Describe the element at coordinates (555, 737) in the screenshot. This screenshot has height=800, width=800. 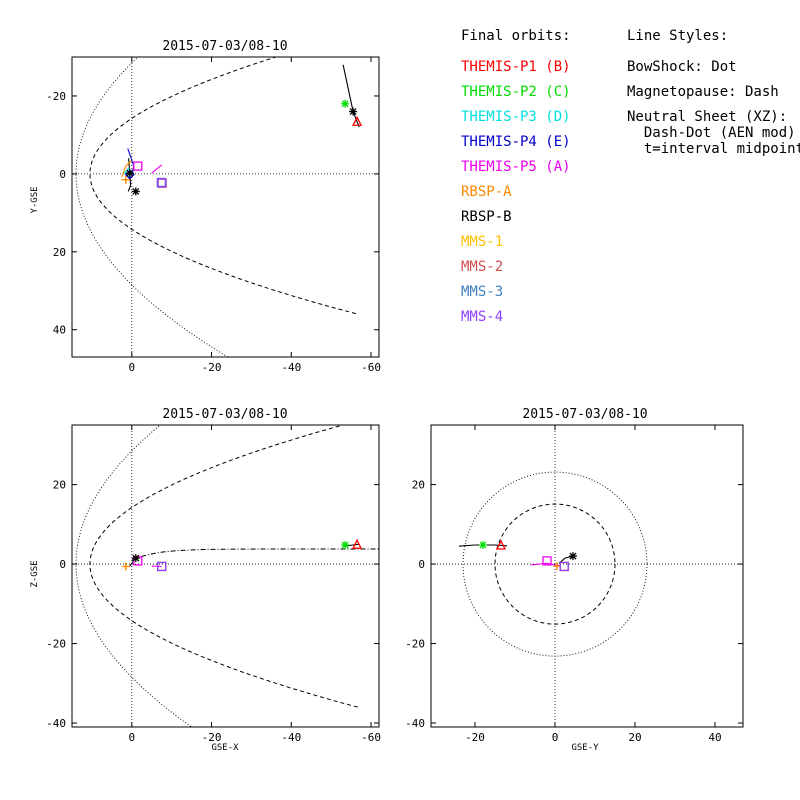
I see `yz-xtick-label: 0` at that location.